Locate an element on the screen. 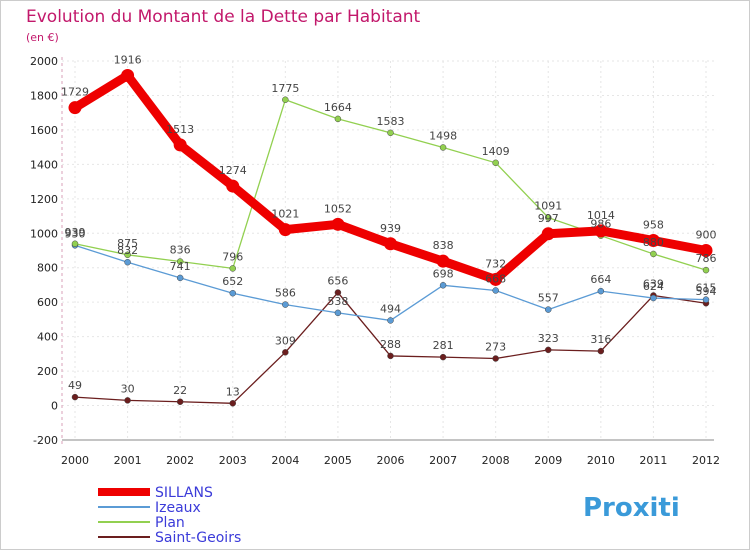 This screenshot has width=750, height=550. data-label: 930 is located at coordinates (75, 233).